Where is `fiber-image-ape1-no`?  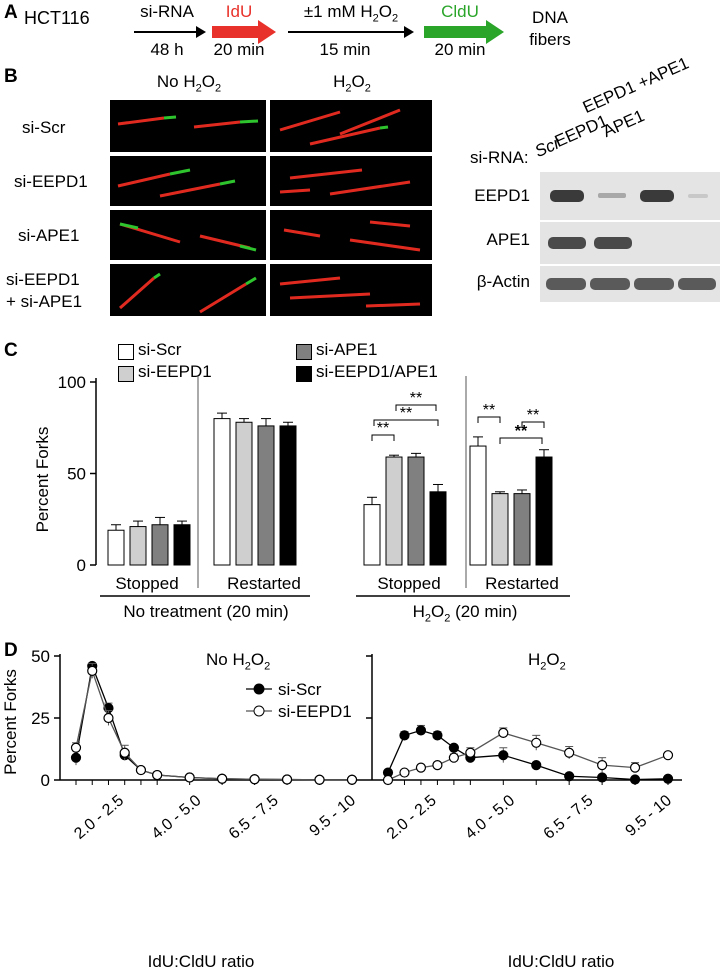 fiber-image-ape1-no is located at coordinates (188, 235).